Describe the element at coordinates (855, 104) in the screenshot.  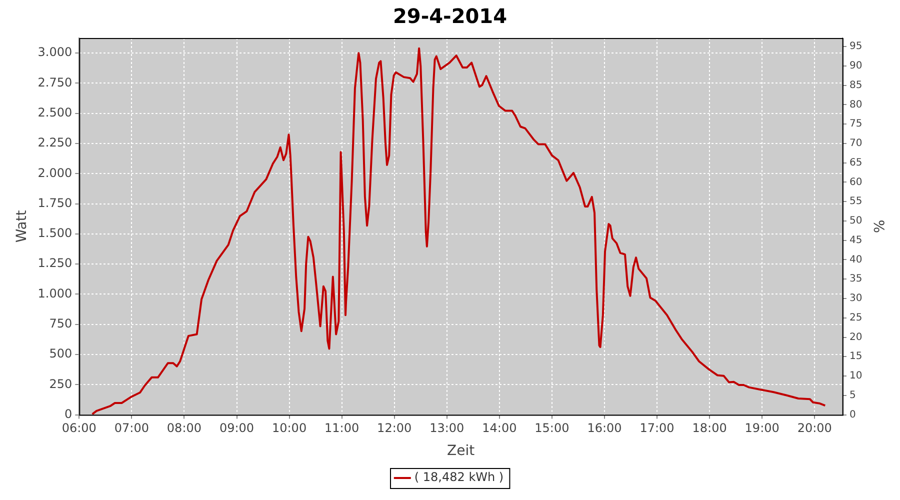
I see `y2-tick-label: 80` at that location.